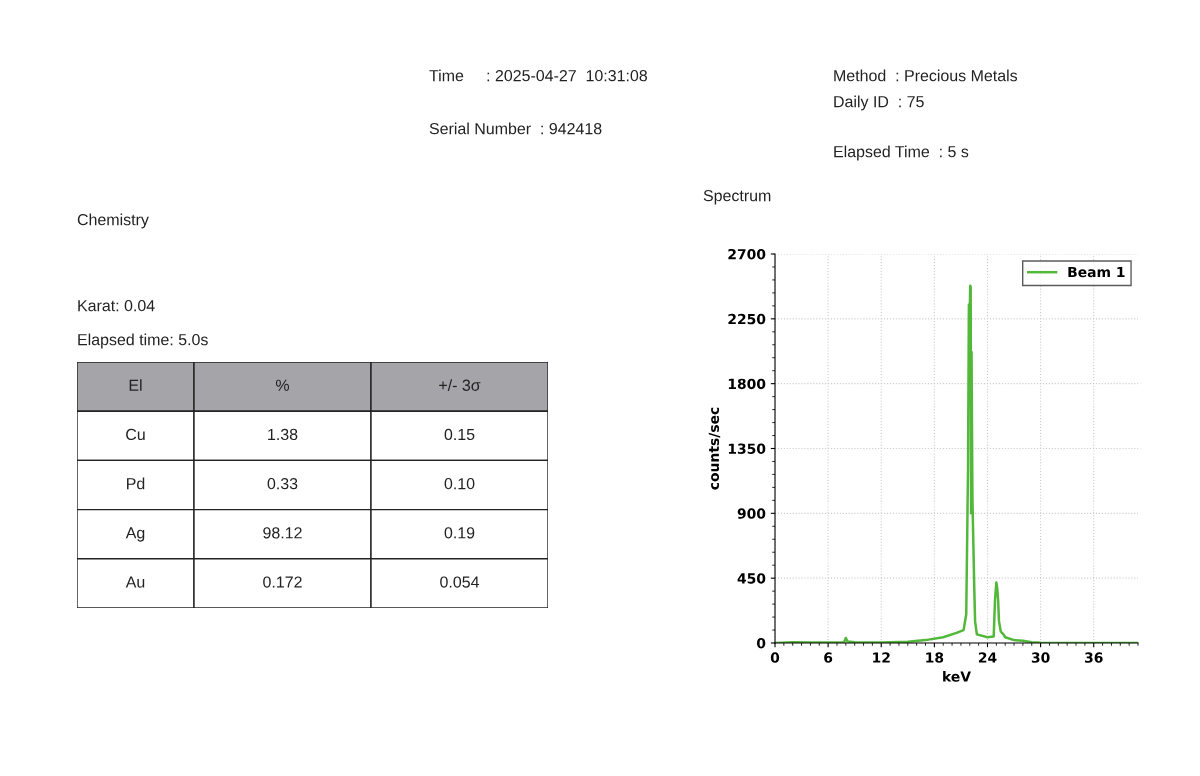 This screenshot has height=776, width=1200. What do you see at coordinates (136, 483) in the screenshot?
I see `category-label: Pd` at bounding box center [136, 483].